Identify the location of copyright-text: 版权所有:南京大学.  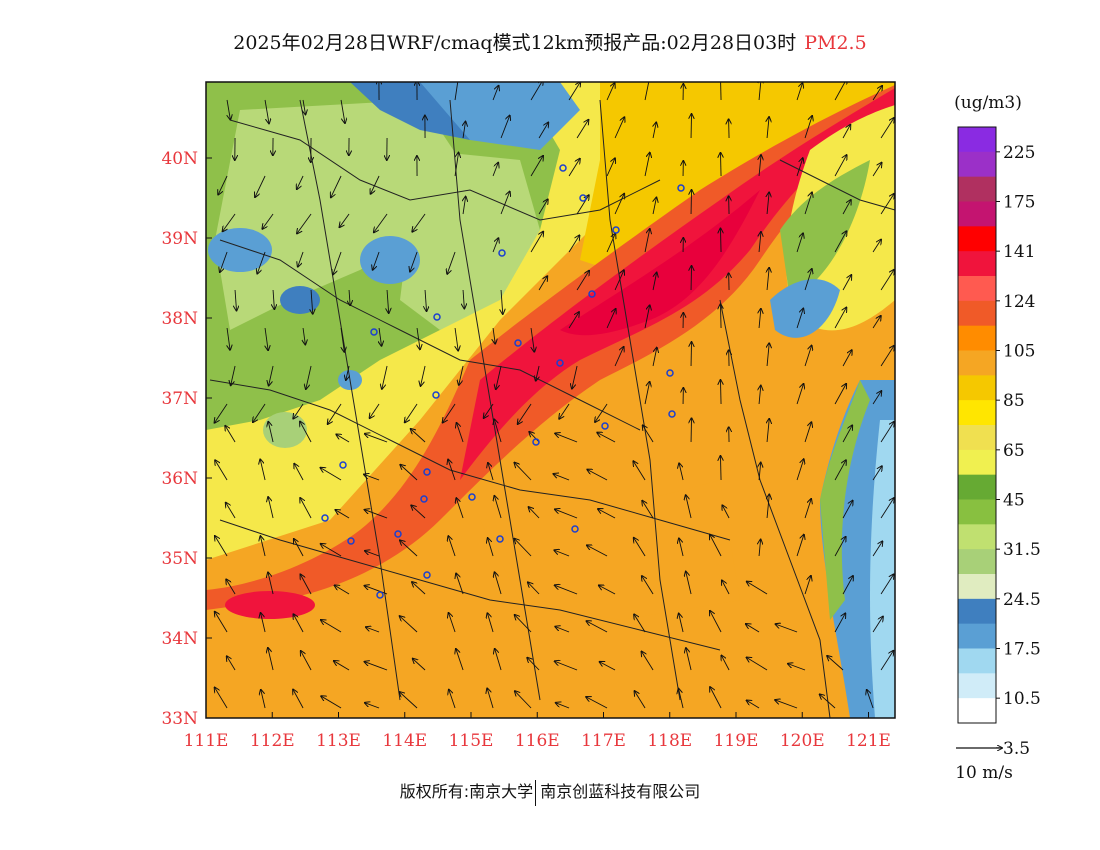
(466, 791).